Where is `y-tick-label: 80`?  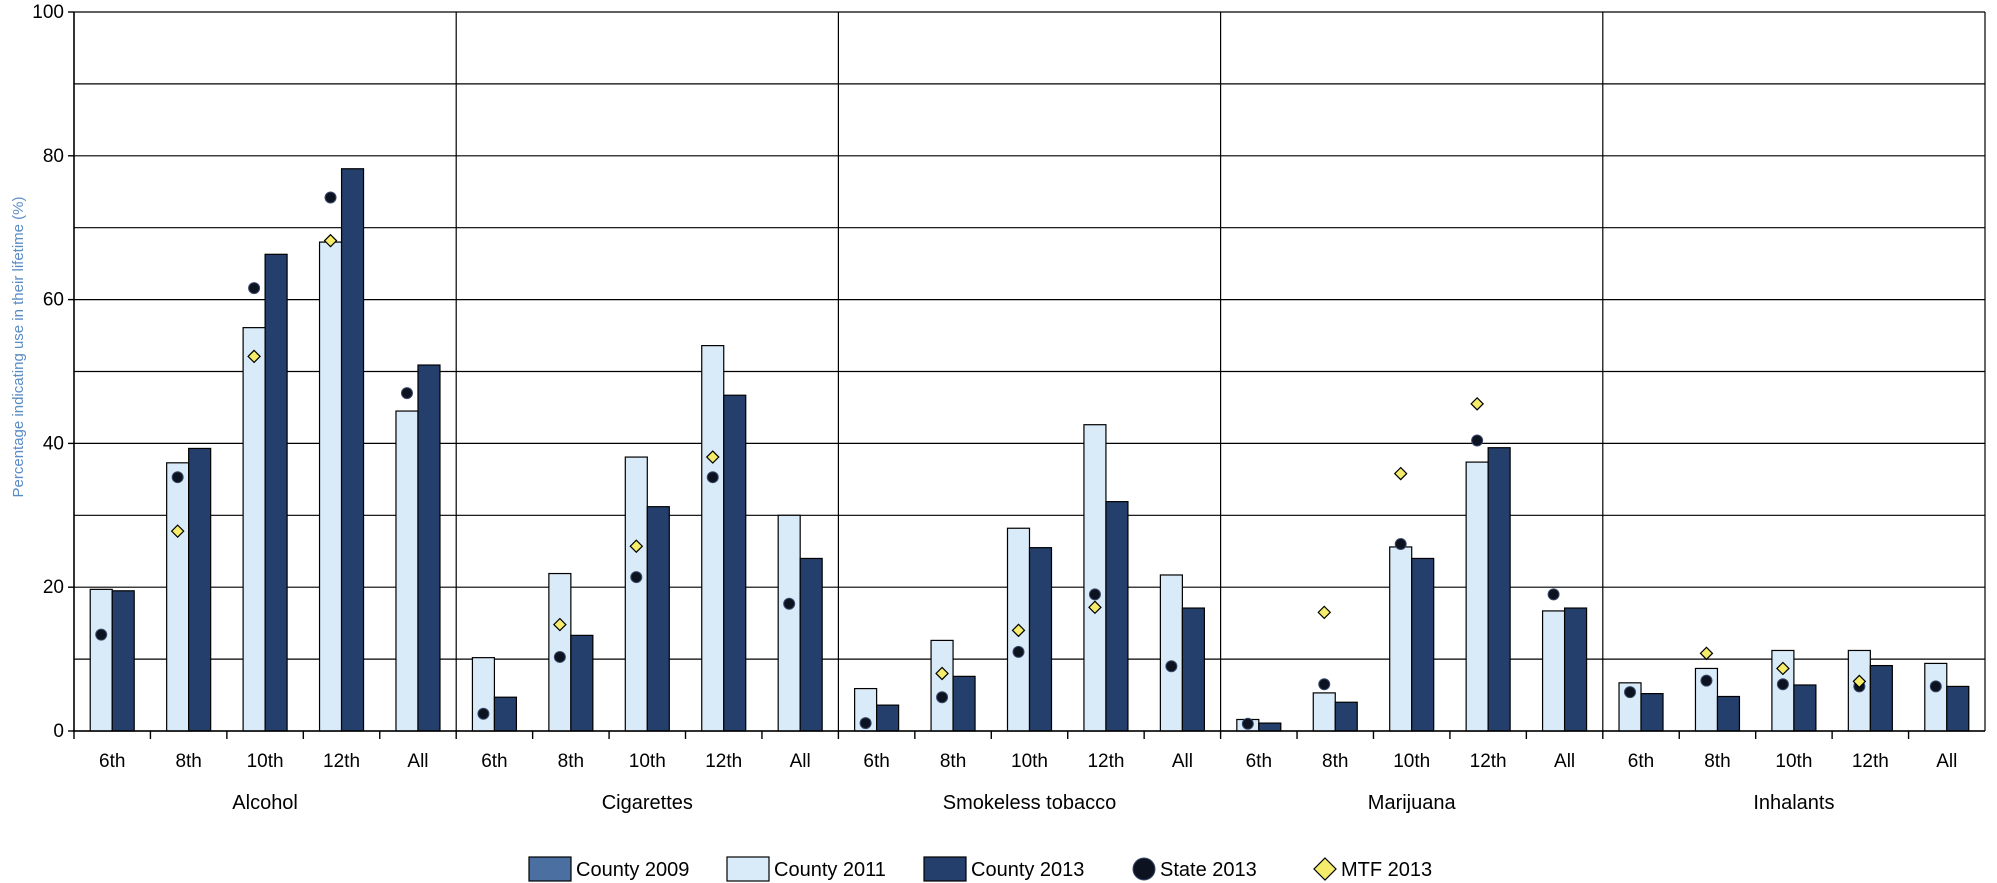 y-tick-label: 80 is located at coordinates (53, 156).